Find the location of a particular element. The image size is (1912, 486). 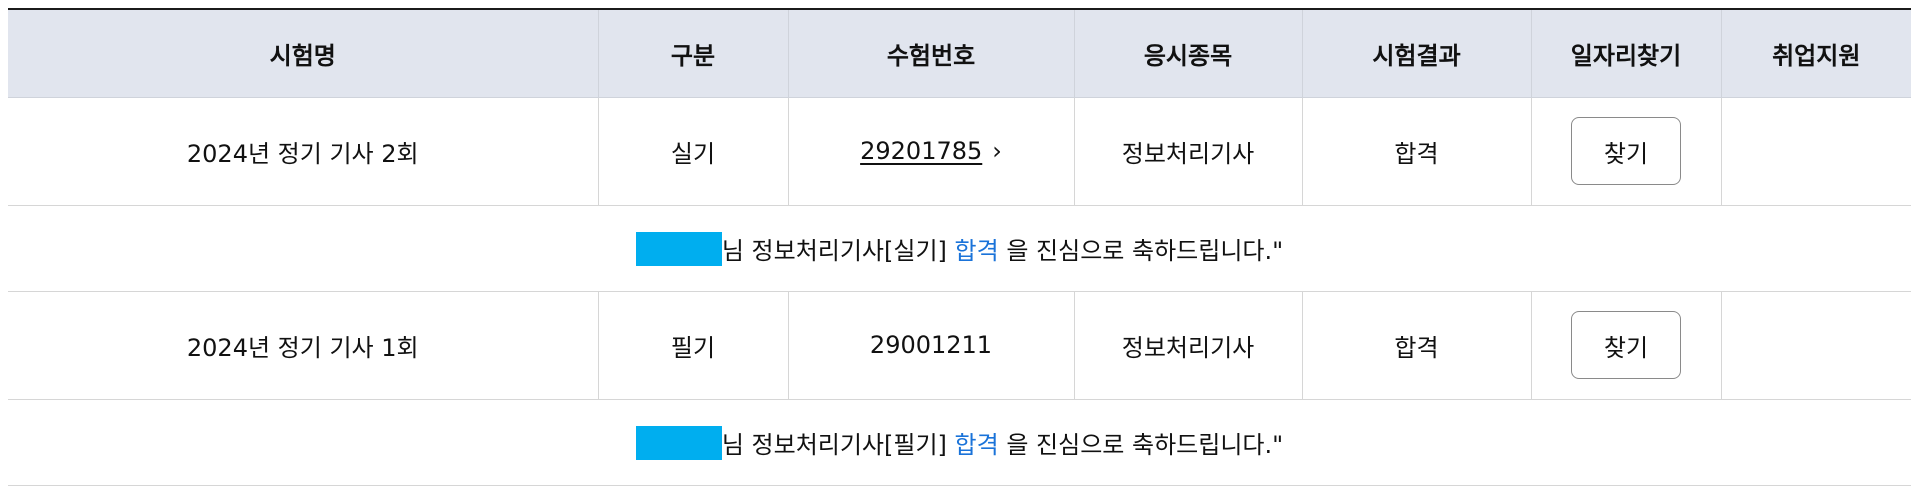

chevron-right-icon: › is located at coordinates (997, 151).